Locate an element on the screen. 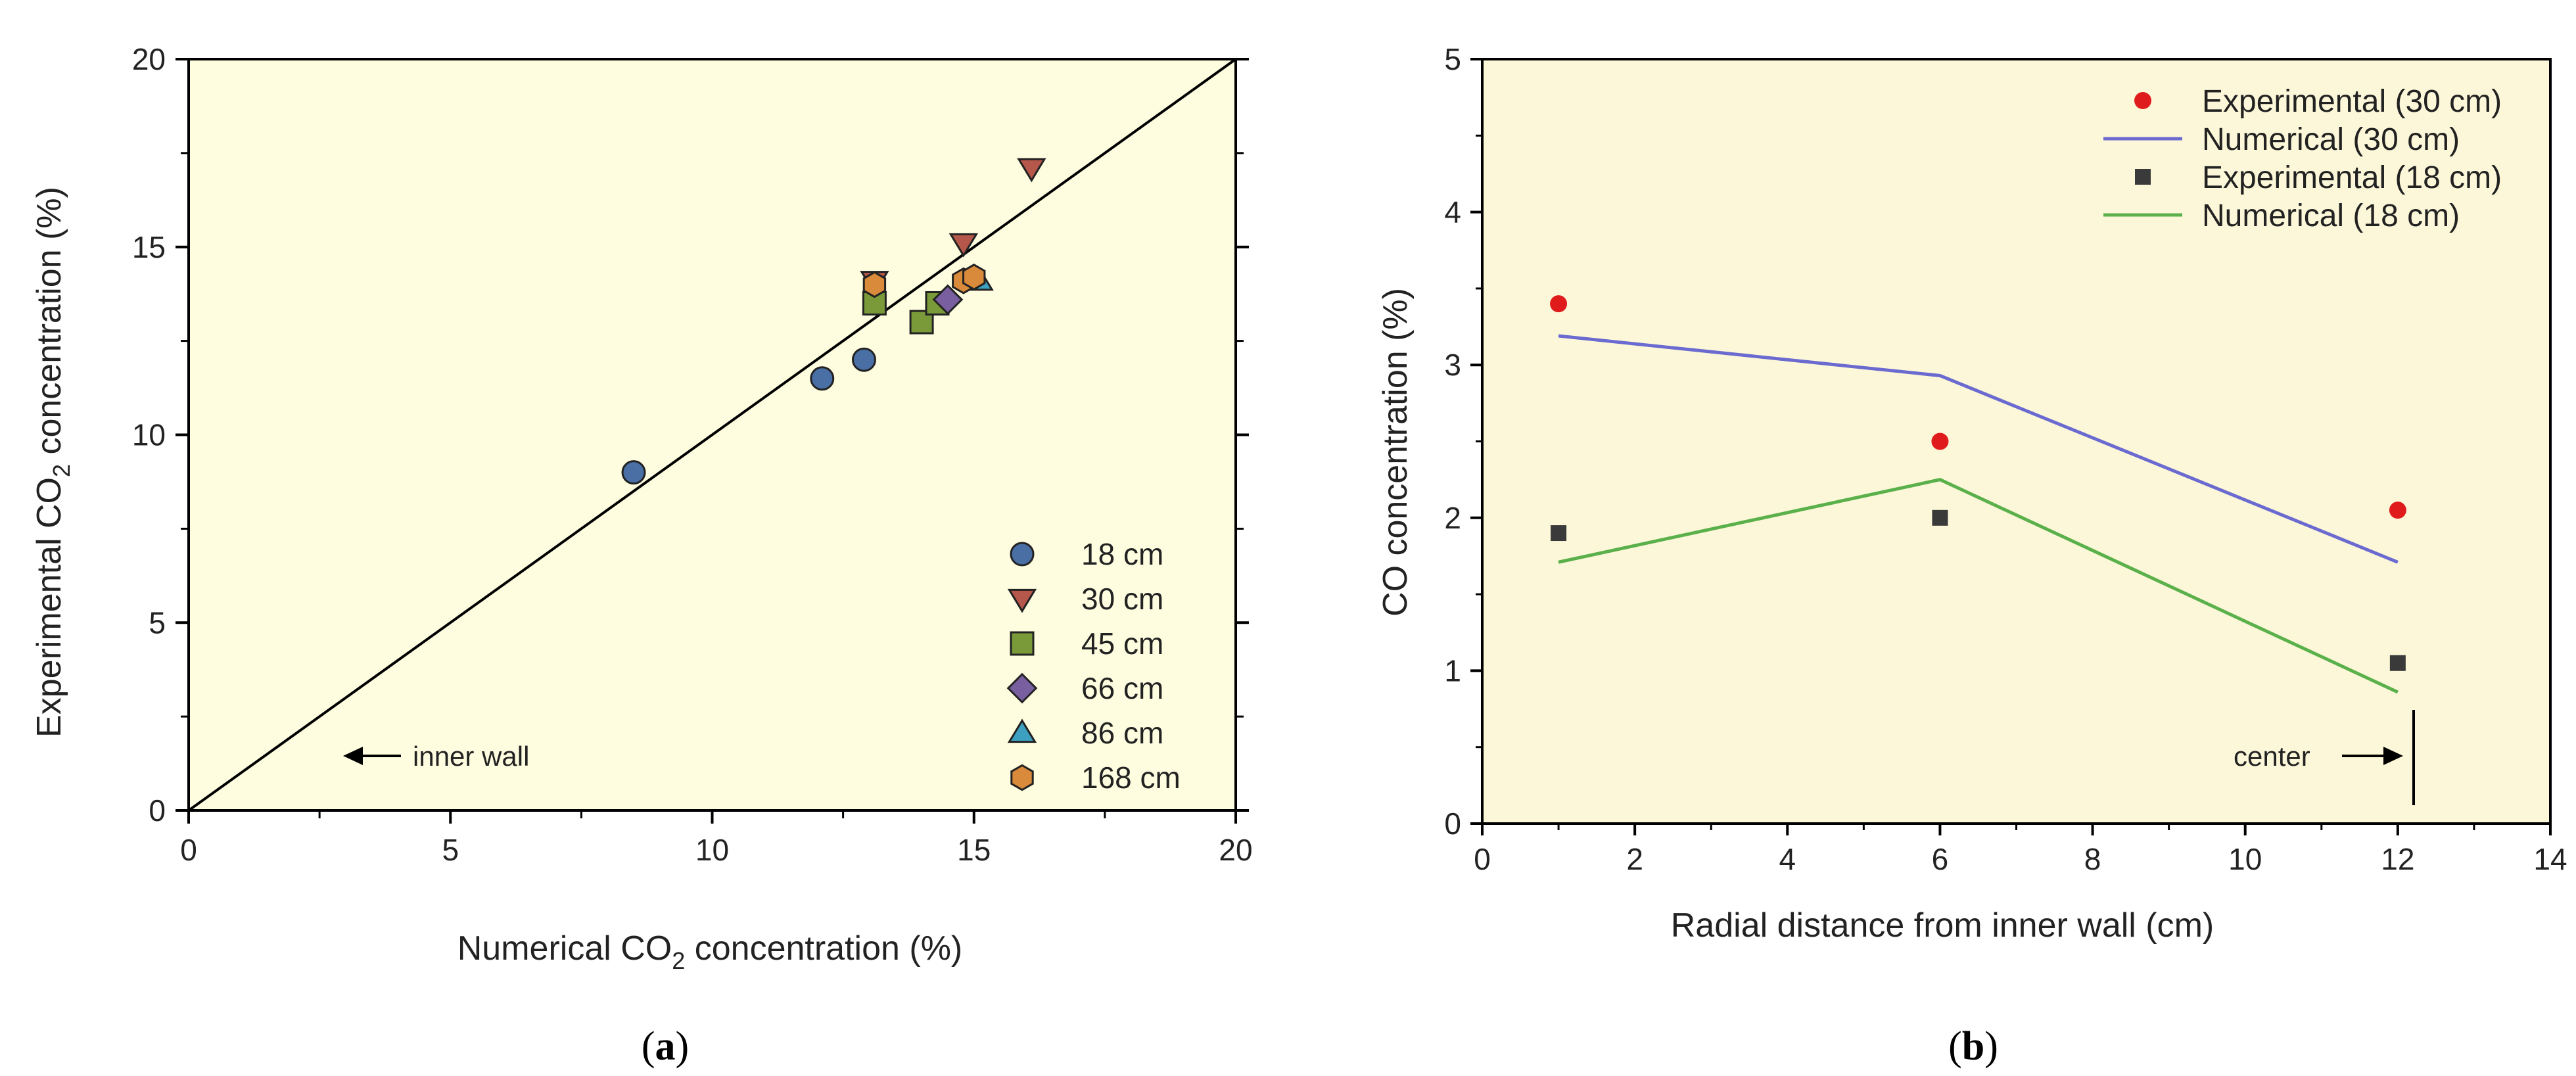 The height and width of the screenshot is (1076, 2576). y-tick-label: 20 is located at coordinates (149, 59).